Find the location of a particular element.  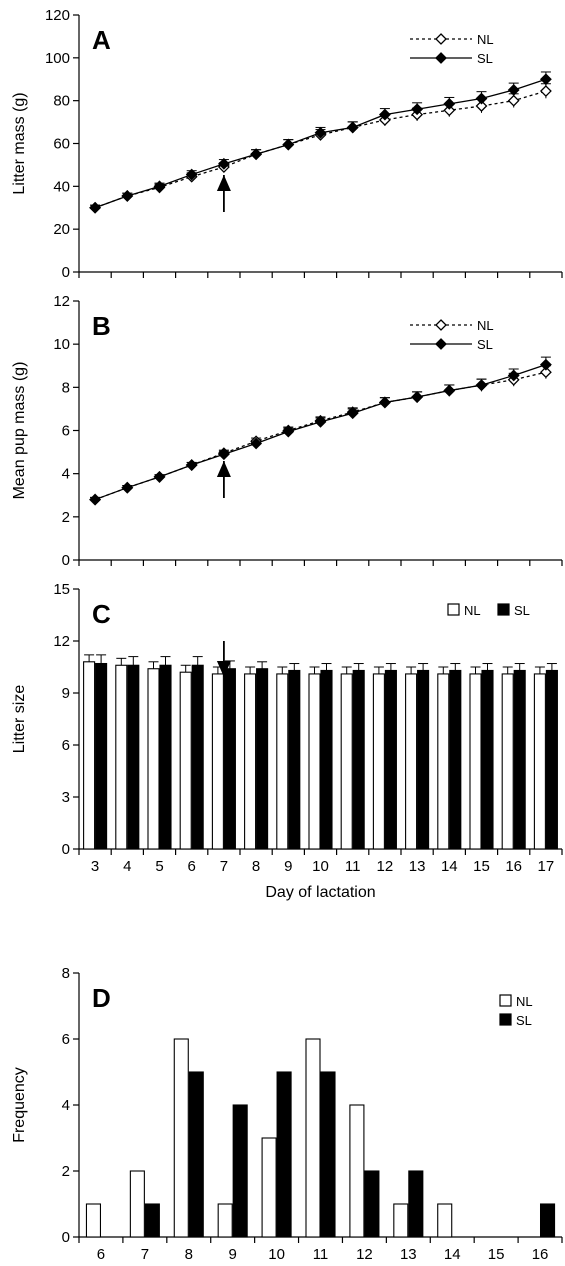

x-tick-label: 17 is located at coordinates (546, 866).